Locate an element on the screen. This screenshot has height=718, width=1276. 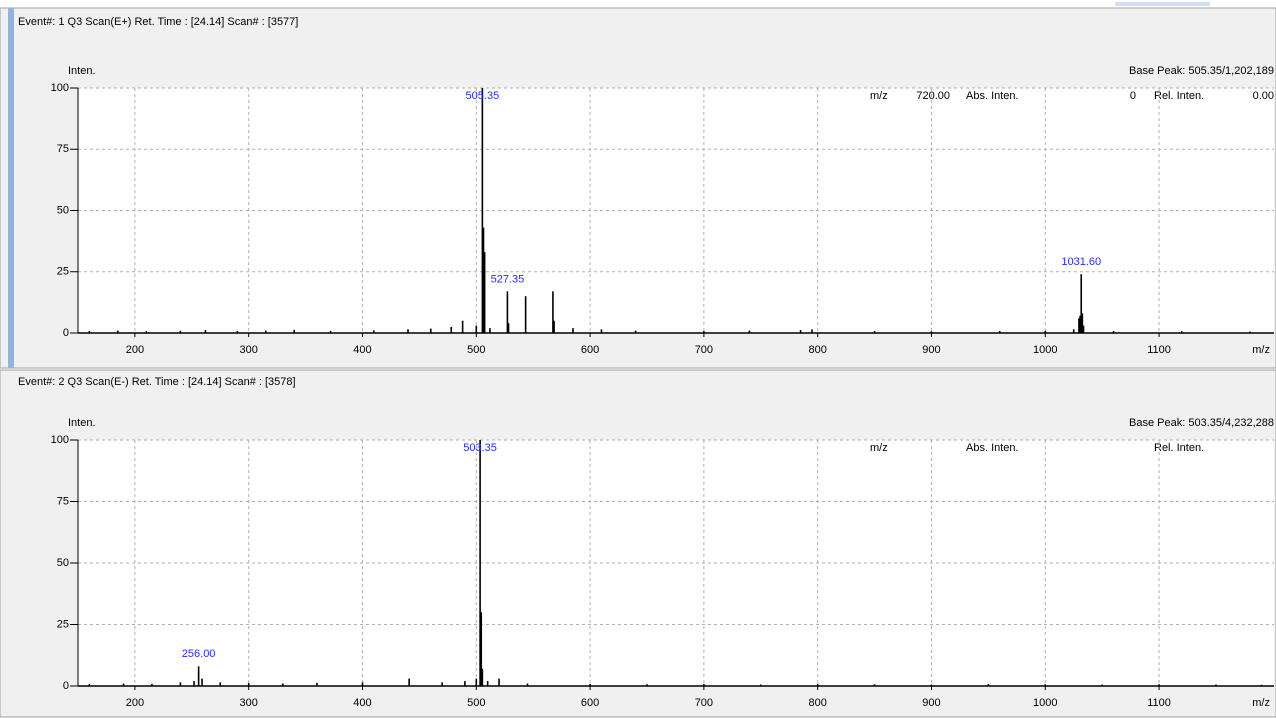
peak-label: 1031.60 is located at coordinates (1081, 262).